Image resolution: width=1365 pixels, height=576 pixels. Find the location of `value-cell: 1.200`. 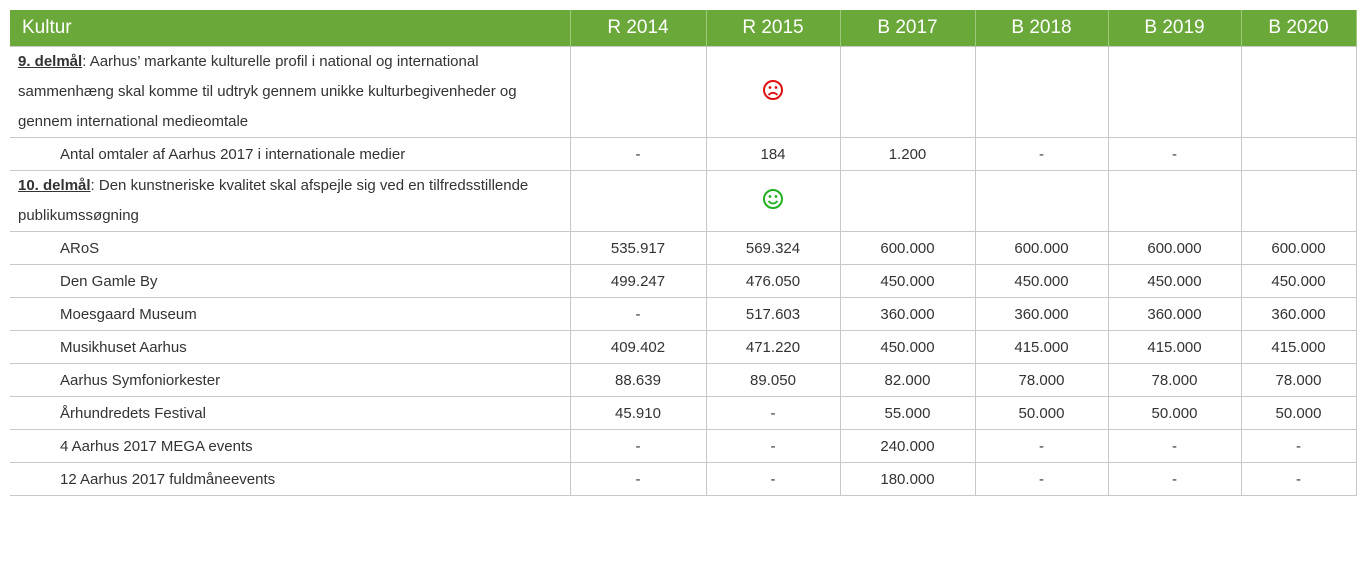

value-cell: 1.200 is located at coordinates (908, 154).